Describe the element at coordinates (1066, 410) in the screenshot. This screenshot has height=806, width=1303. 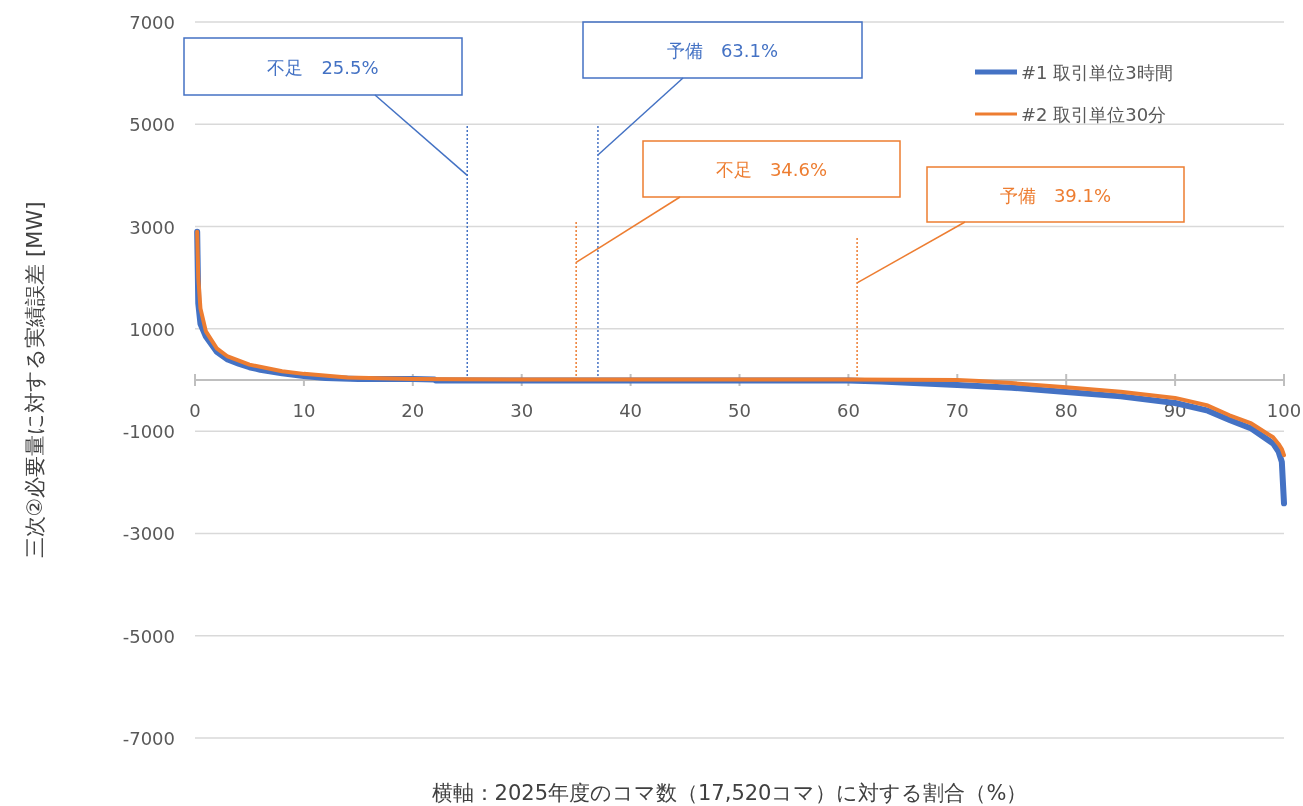
I see `x-tick-label: 80` at that location.